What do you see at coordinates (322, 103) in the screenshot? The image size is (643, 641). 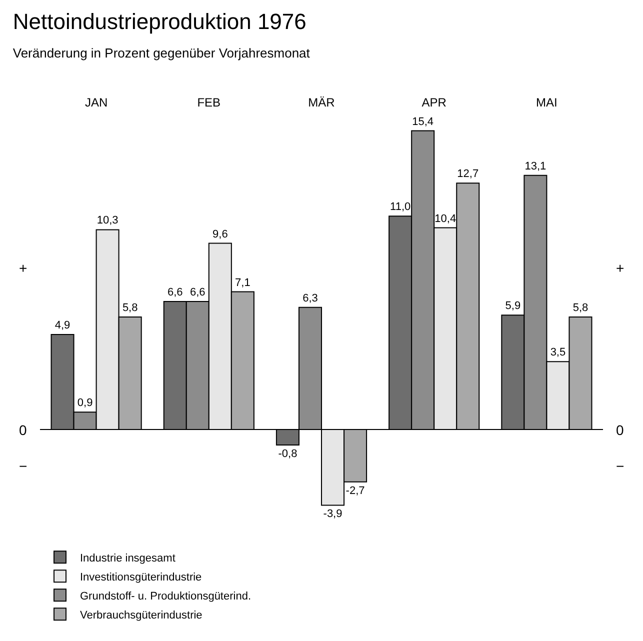 I see `x-tick-label: MÄR` at bounding box center [322, 103].